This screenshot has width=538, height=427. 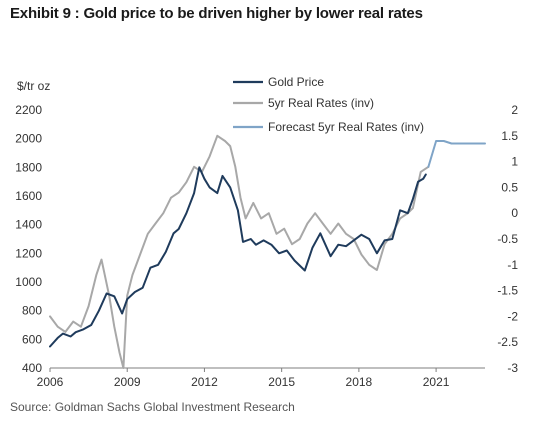 I want to click on y-right-tick-label: 0, so click(x=514, y=213).